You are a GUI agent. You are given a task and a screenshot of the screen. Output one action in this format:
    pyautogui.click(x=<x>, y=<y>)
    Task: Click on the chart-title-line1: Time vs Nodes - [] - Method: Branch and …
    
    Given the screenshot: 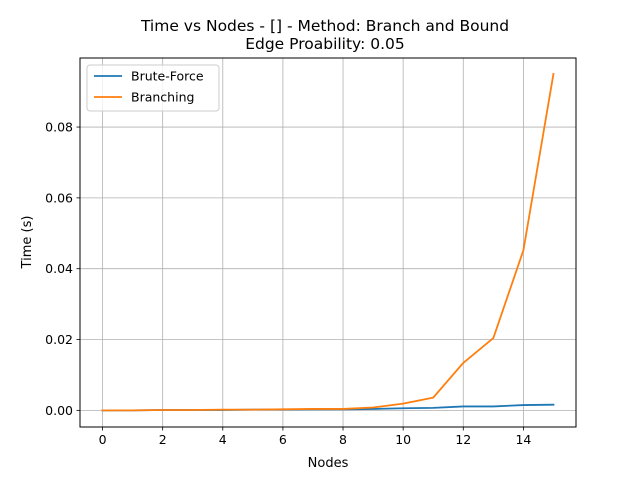 What is the action you would take?
    pyautogui.click(x=324, y=26)
    